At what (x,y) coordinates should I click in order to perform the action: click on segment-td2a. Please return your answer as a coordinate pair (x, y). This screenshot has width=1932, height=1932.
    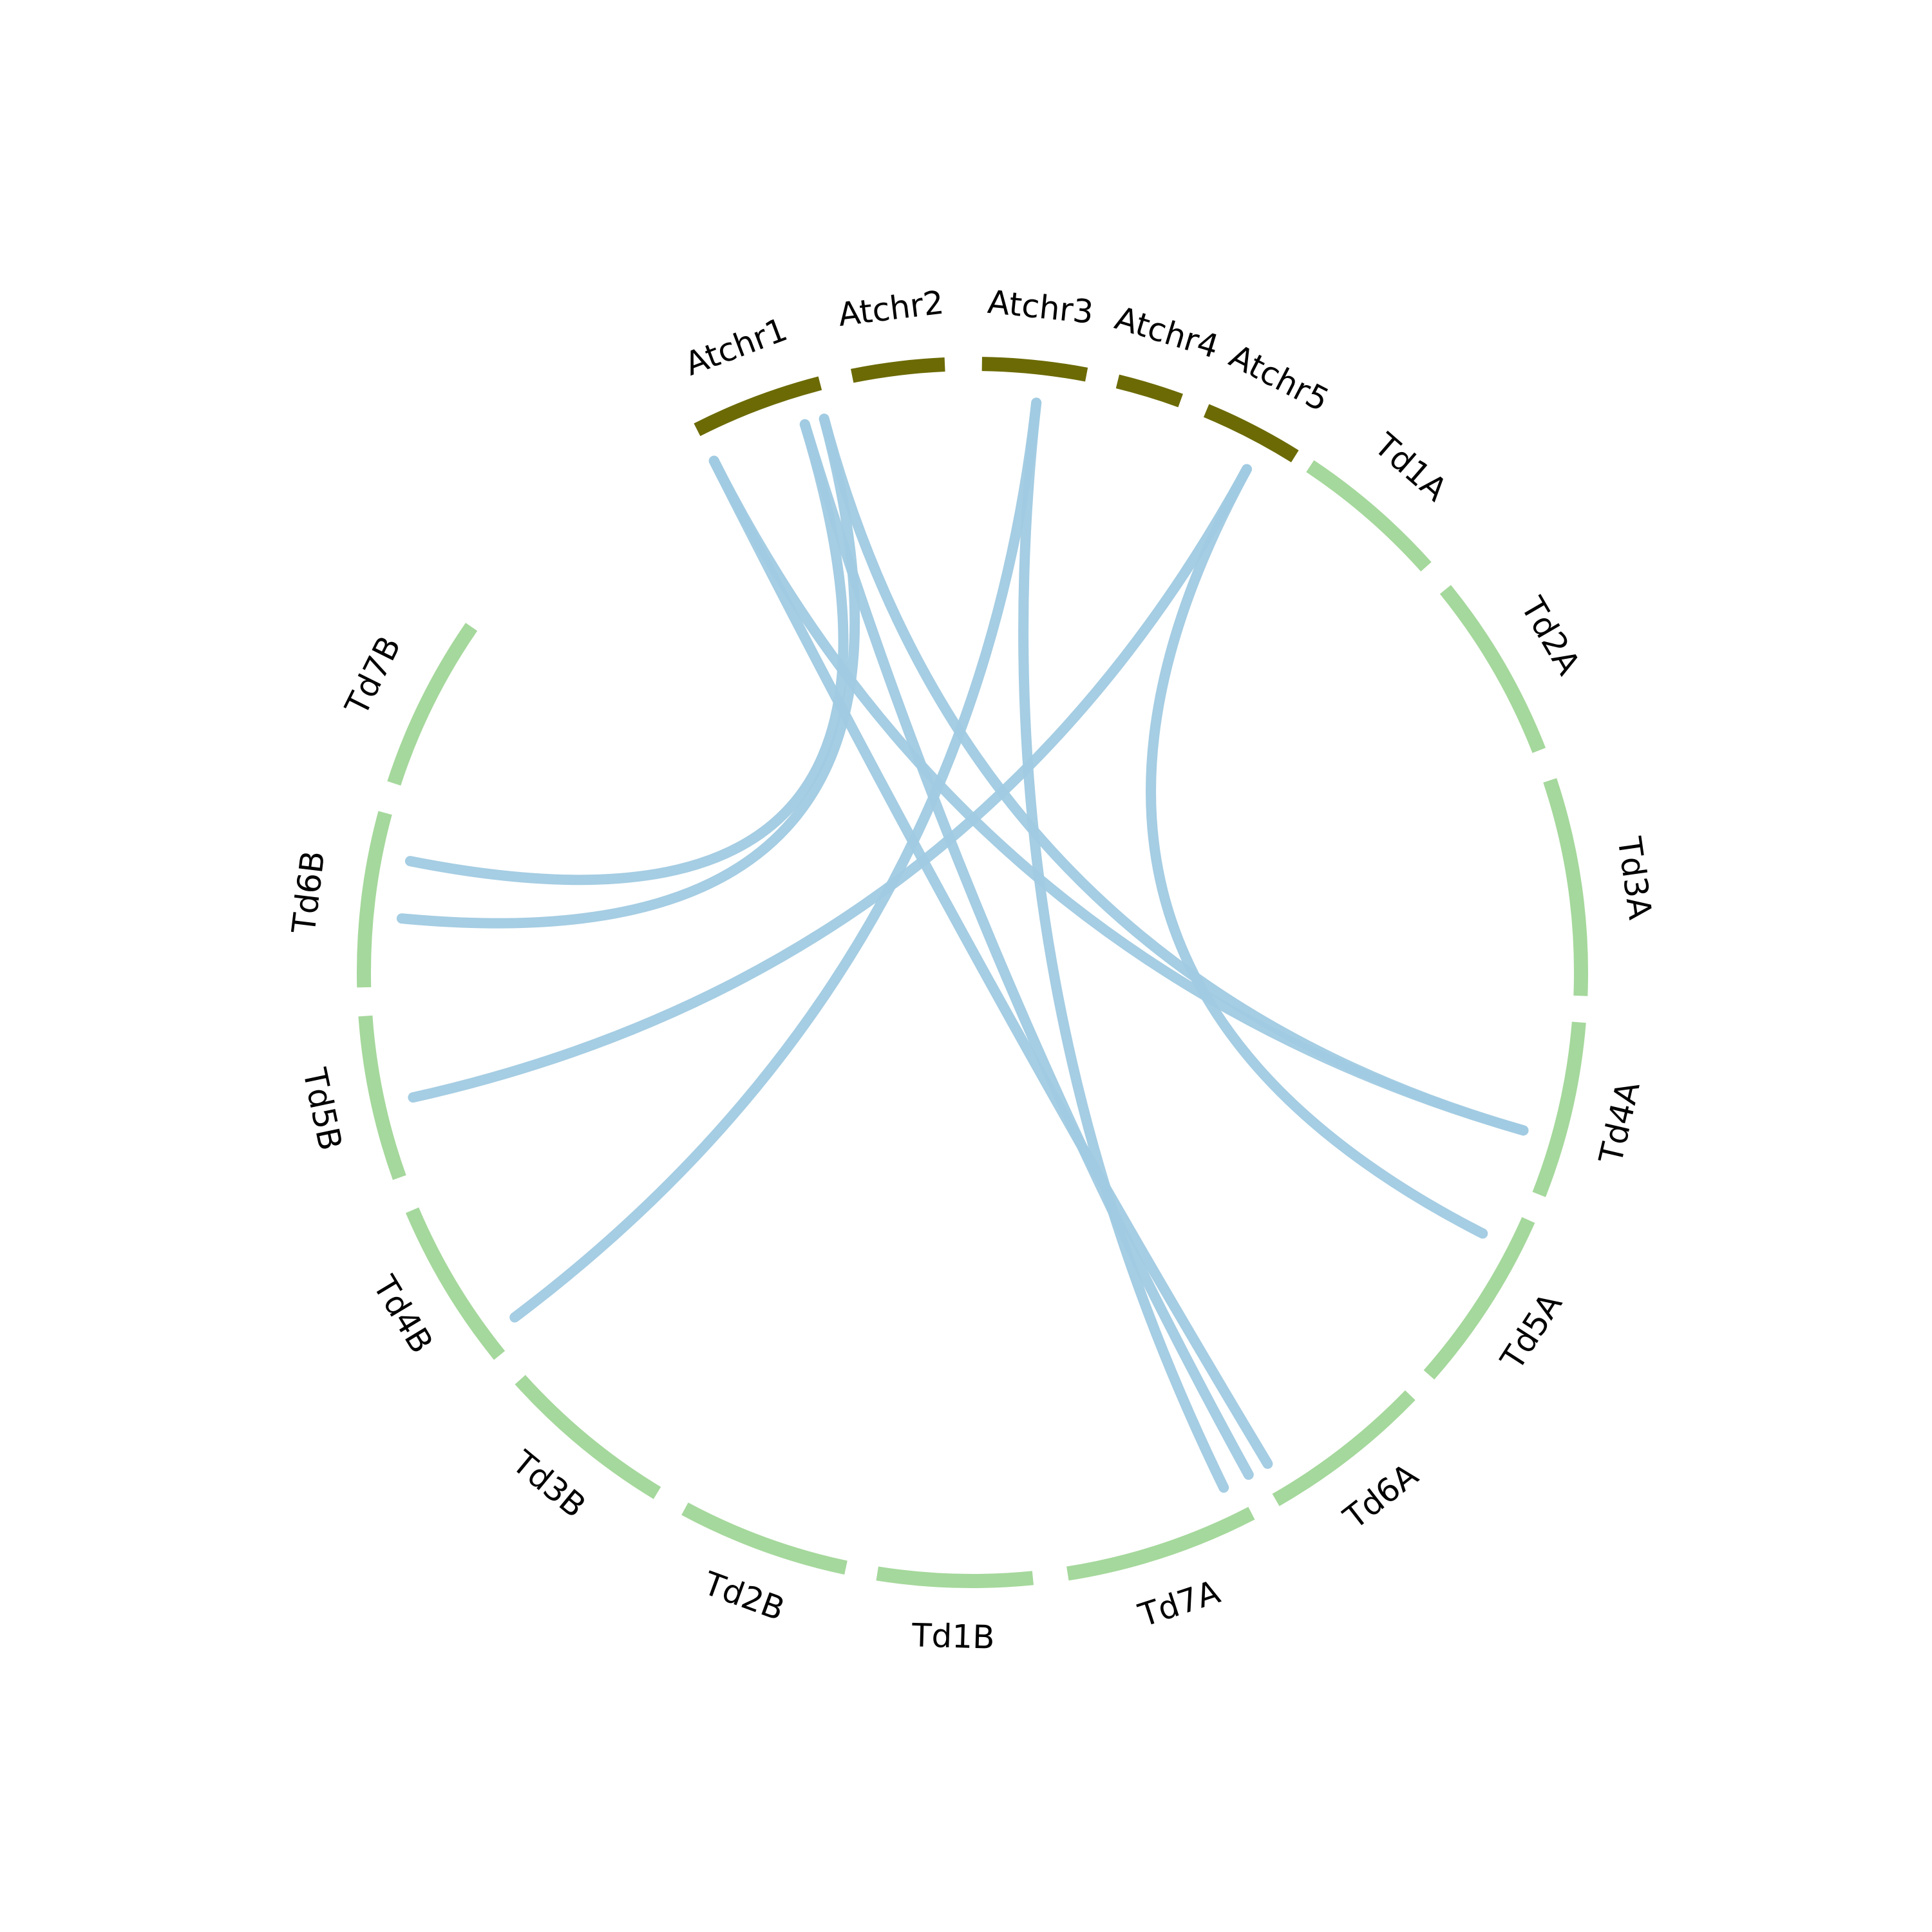
    Looking at the image, I should click on (1492, 669).